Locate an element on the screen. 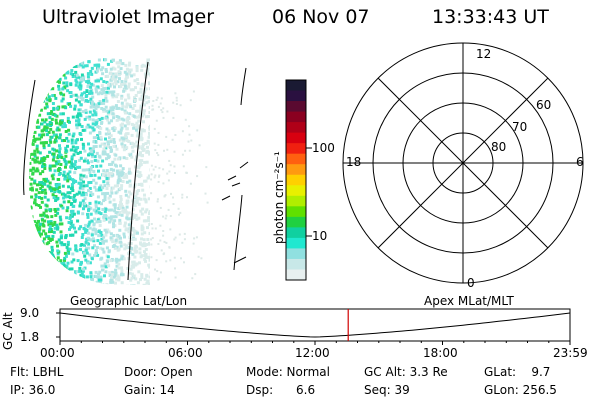 This screenshot has height=400, width=600. mlt-label-0: 0 is located at coordinates (471, 283).